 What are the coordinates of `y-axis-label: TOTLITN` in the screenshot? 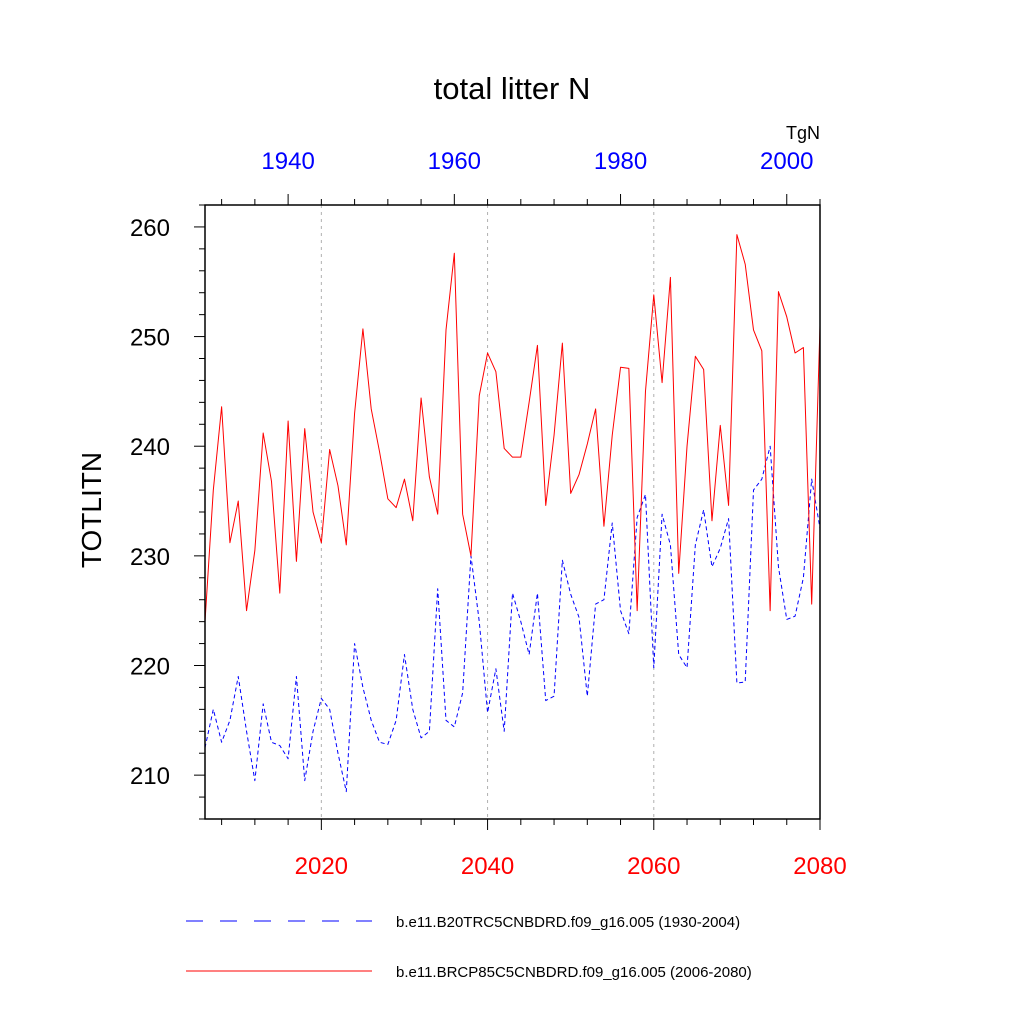 It's located at (91, 510).